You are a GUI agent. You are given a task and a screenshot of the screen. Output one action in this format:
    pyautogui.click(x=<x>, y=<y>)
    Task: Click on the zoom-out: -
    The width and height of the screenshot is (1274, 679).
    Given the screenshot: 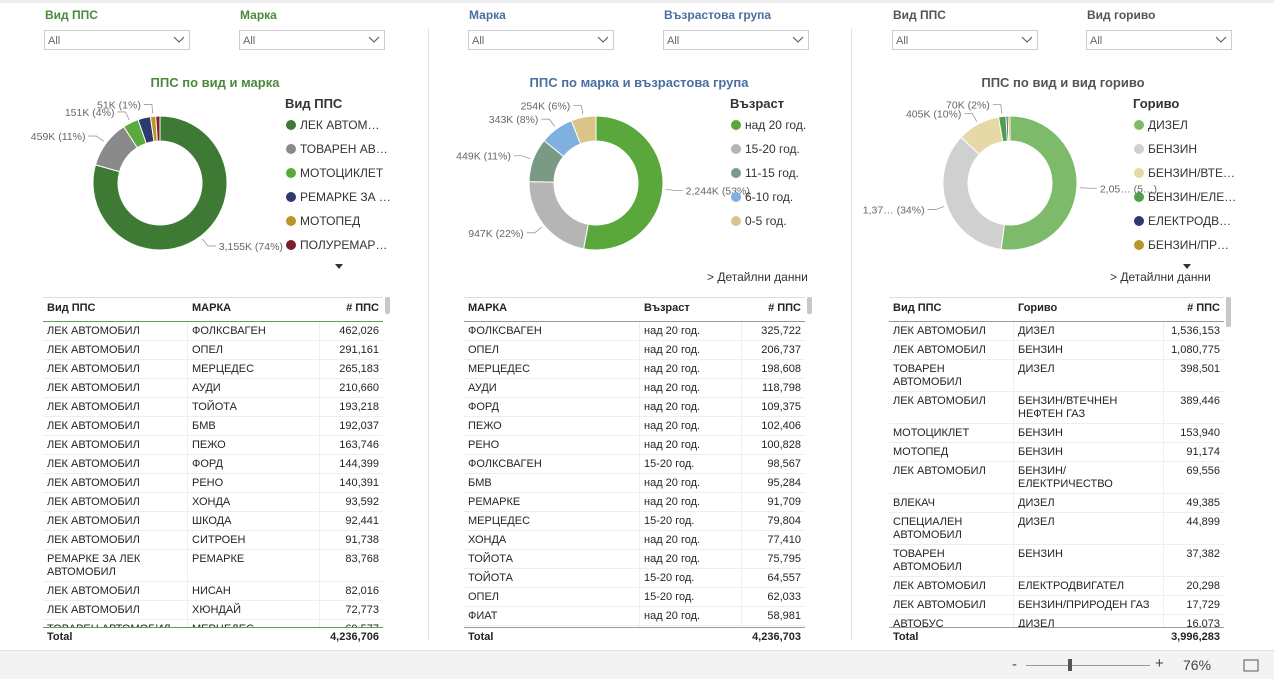 What is the action you would take?
    pyautogui.click(x=1014, y=664)
    